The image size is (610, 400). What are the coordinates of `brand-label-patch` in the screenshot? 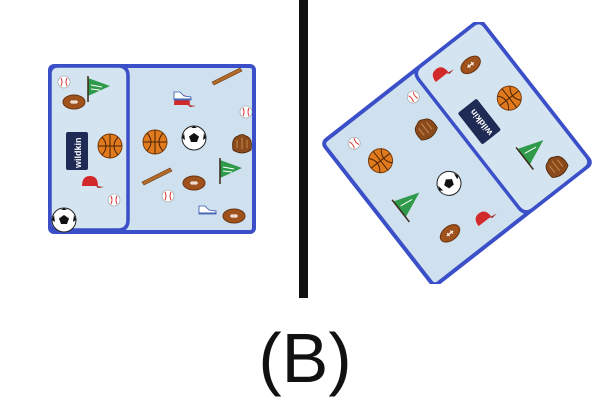 It's located at (77, 151).